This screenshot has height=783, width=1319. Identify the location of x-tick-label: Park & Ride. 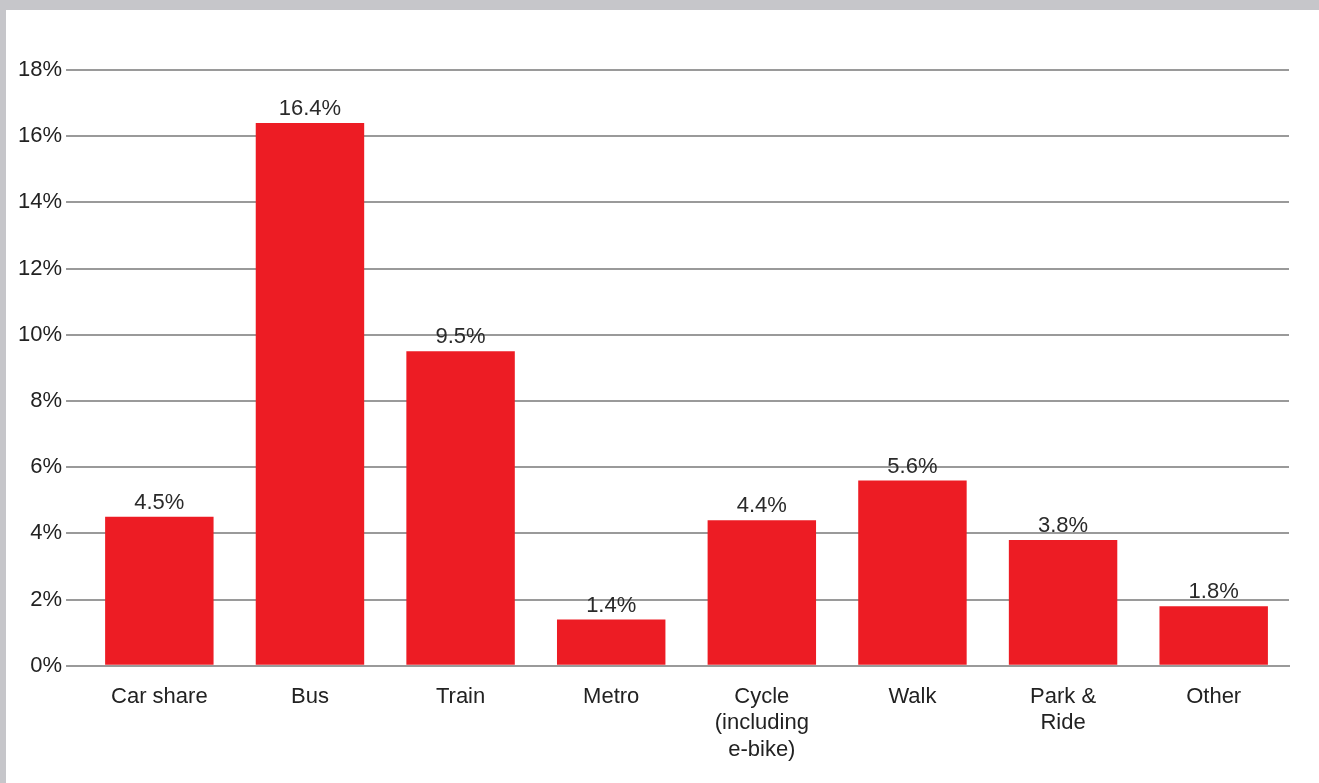
(1063, 709).